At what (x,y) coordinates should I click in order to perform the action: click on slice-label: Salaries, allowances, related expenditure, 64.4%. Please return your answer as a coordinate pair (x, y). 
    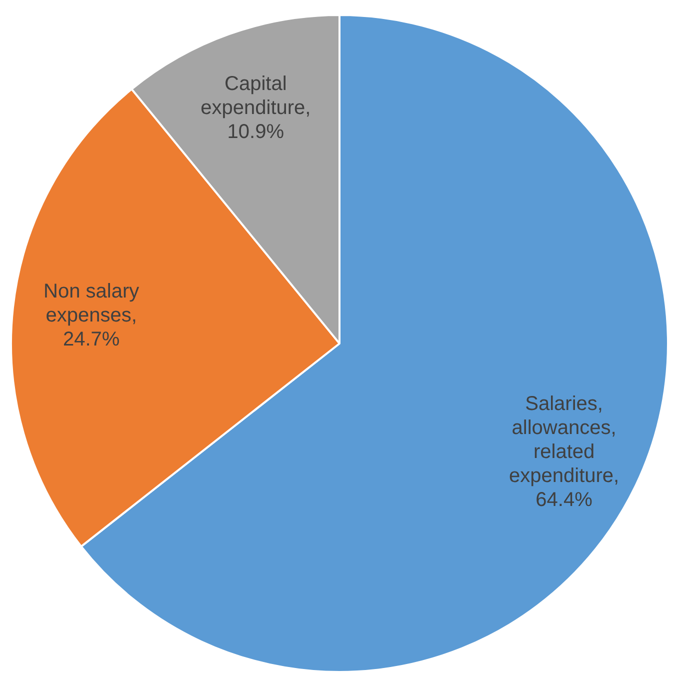
    Looking at the image, I should click on (564, 452).